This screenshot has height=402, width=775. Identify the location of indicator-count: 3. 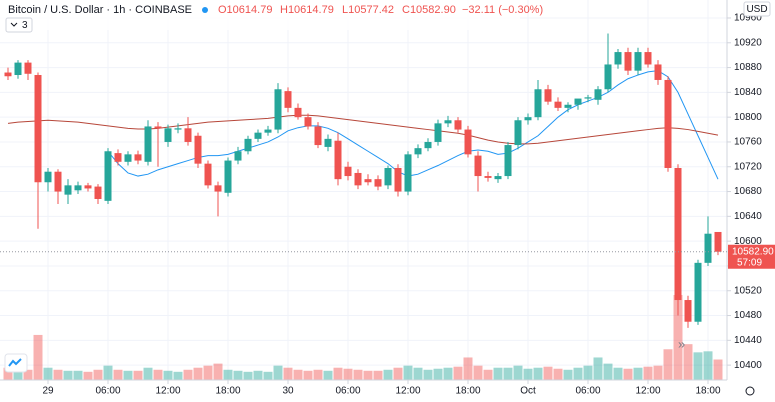
(25, 25).